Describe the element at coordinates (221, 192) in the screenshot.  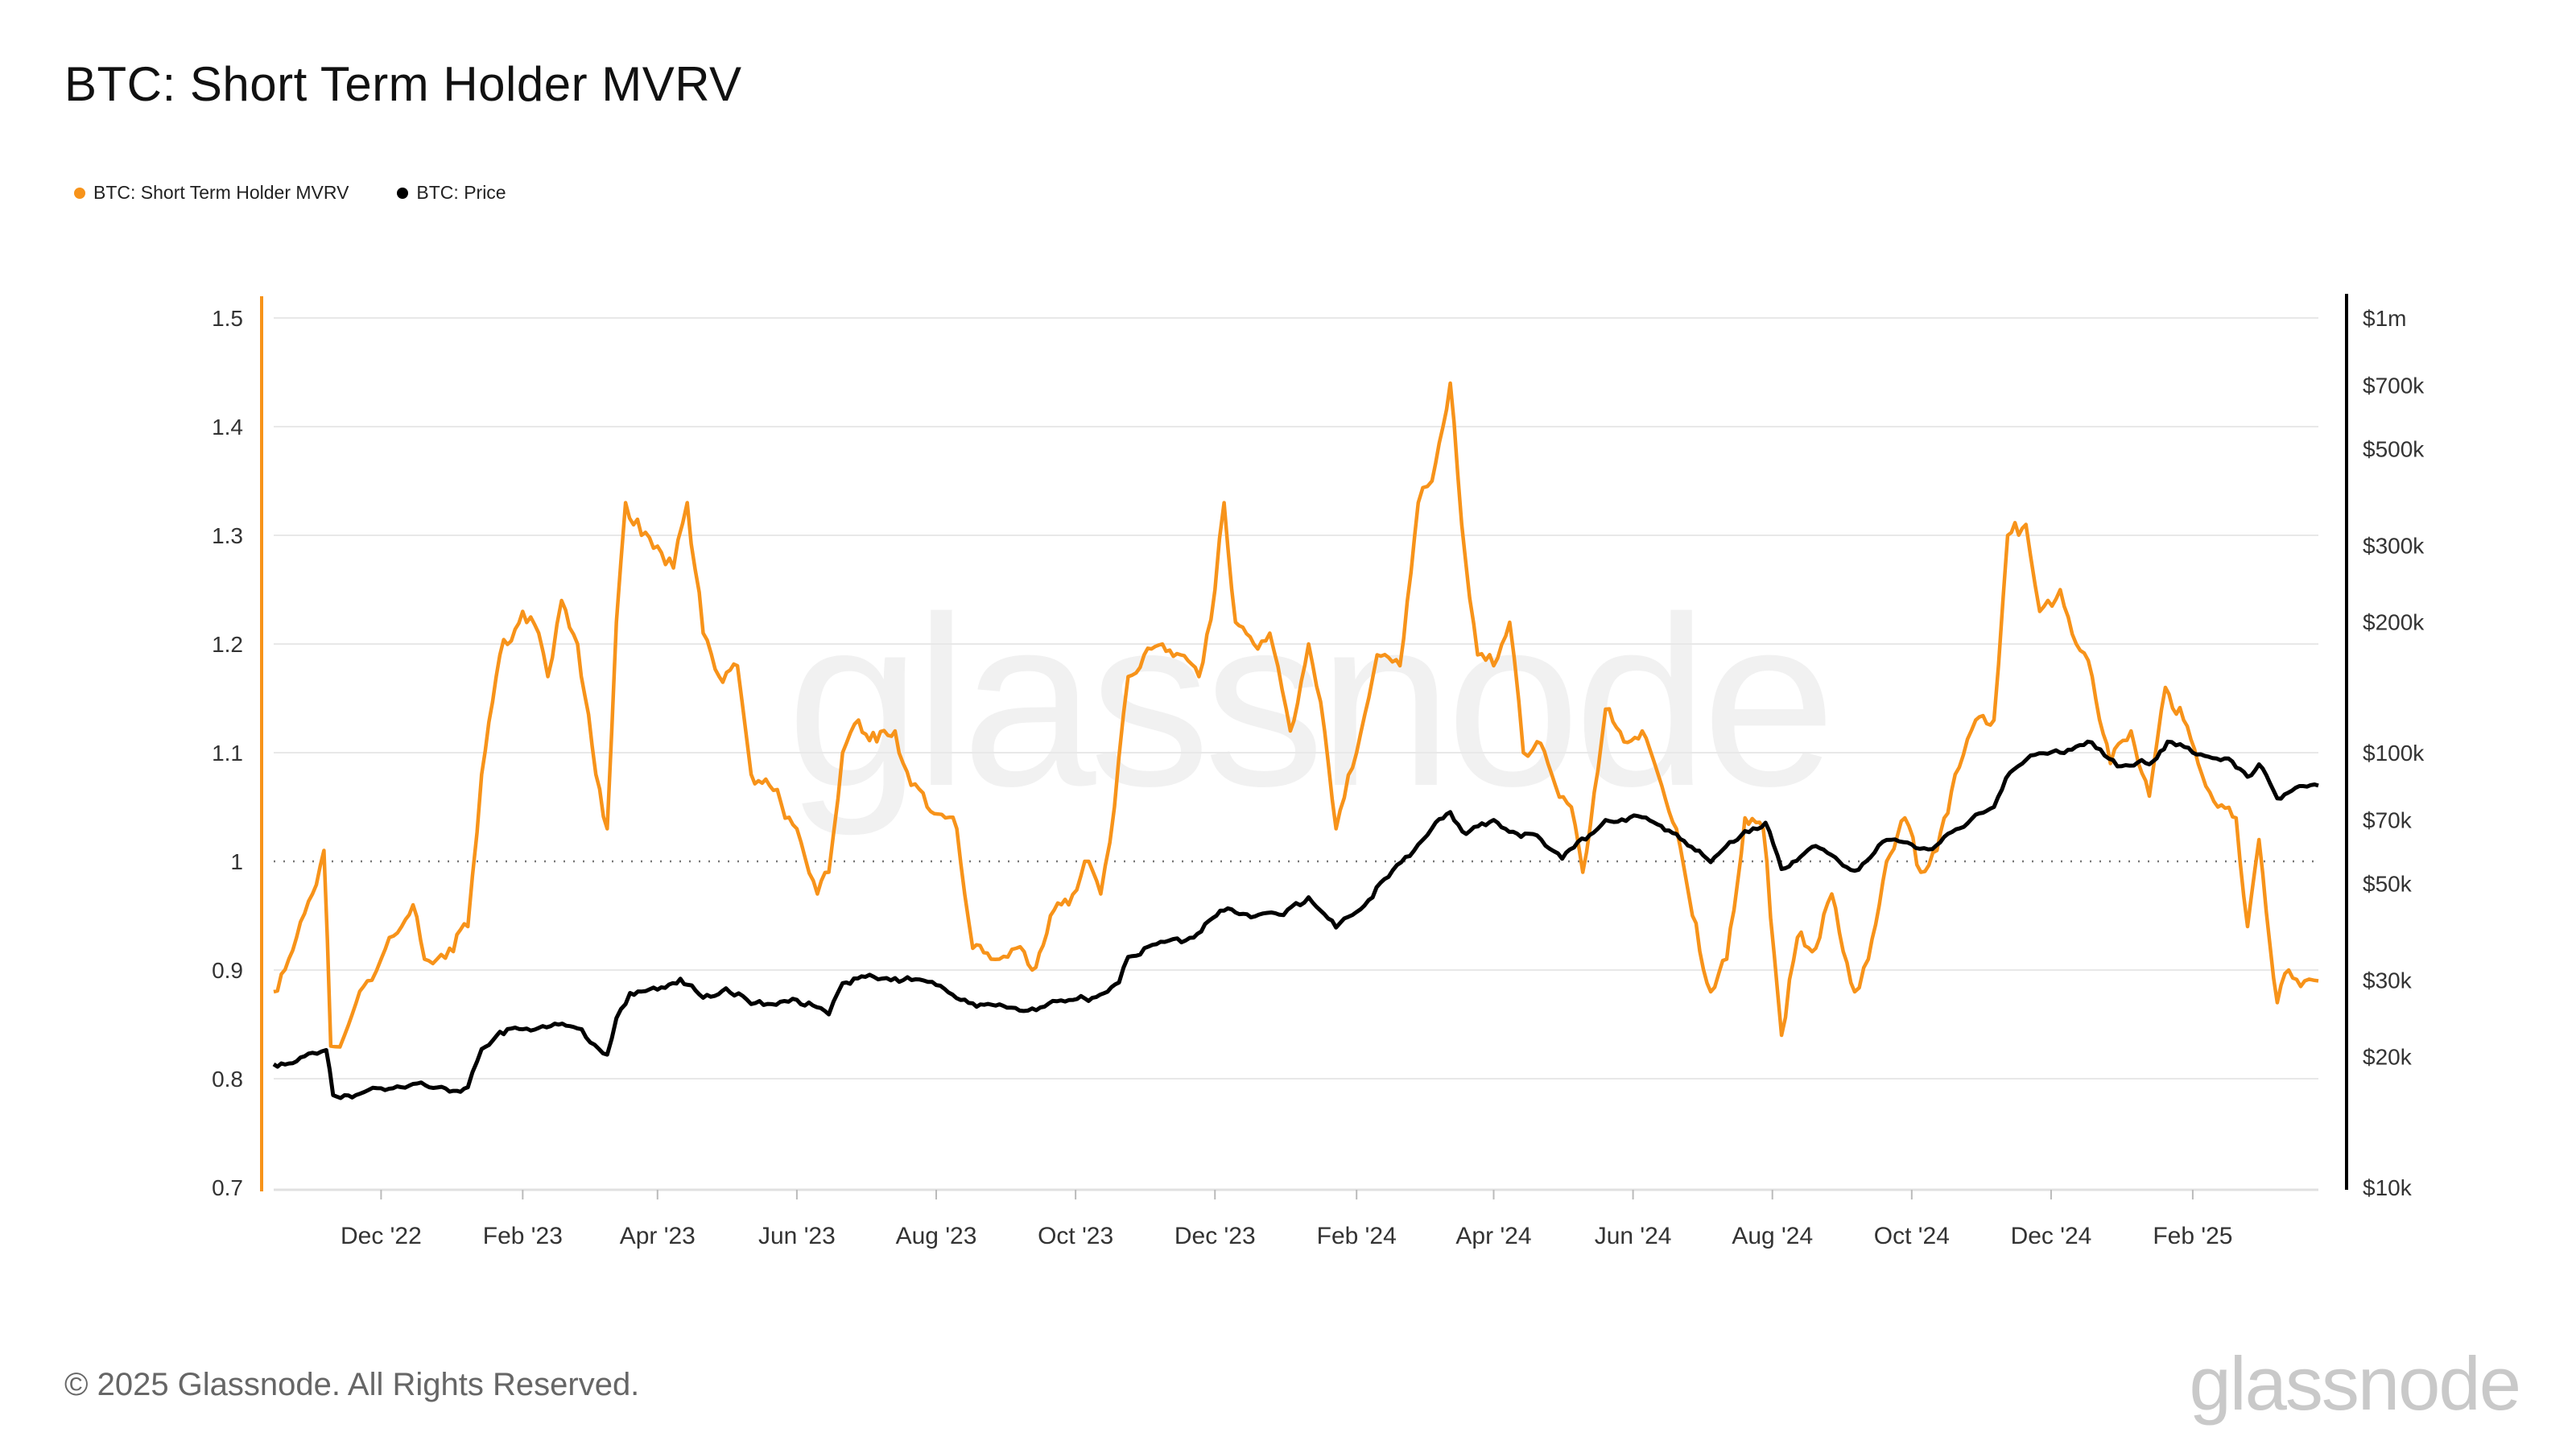
I see `legend-label-mvrv: BTC: Short Term Holder MVRV` at that location.